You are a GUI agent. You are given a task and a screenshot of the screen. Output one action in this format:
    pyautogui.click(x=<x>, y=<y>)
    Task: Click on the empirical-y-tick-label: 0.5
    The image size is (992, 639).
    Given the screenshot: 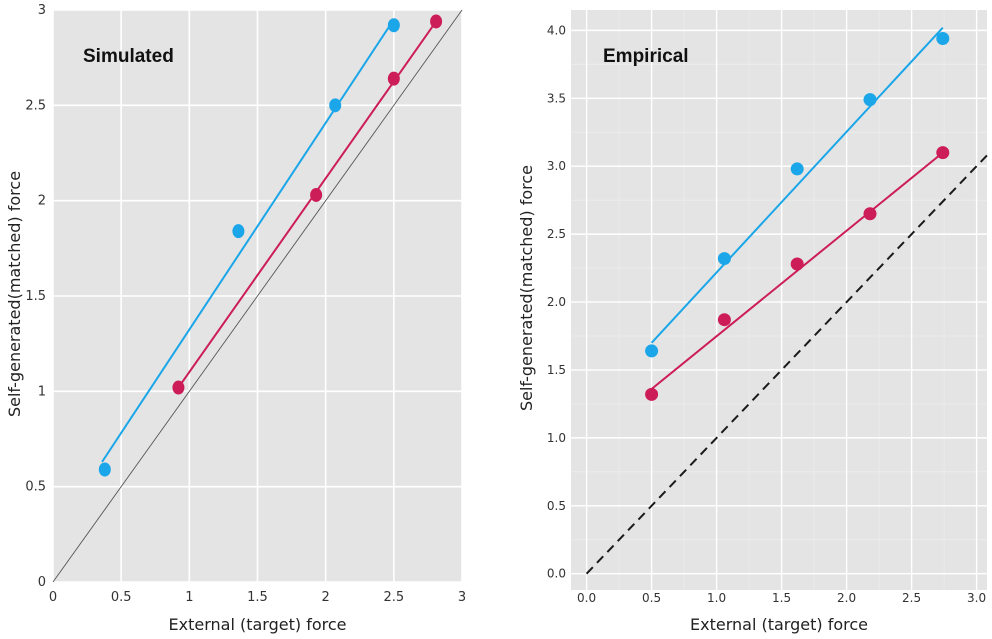 What is the action you would take?
    pyautogui.click(x=556, y=506)
    